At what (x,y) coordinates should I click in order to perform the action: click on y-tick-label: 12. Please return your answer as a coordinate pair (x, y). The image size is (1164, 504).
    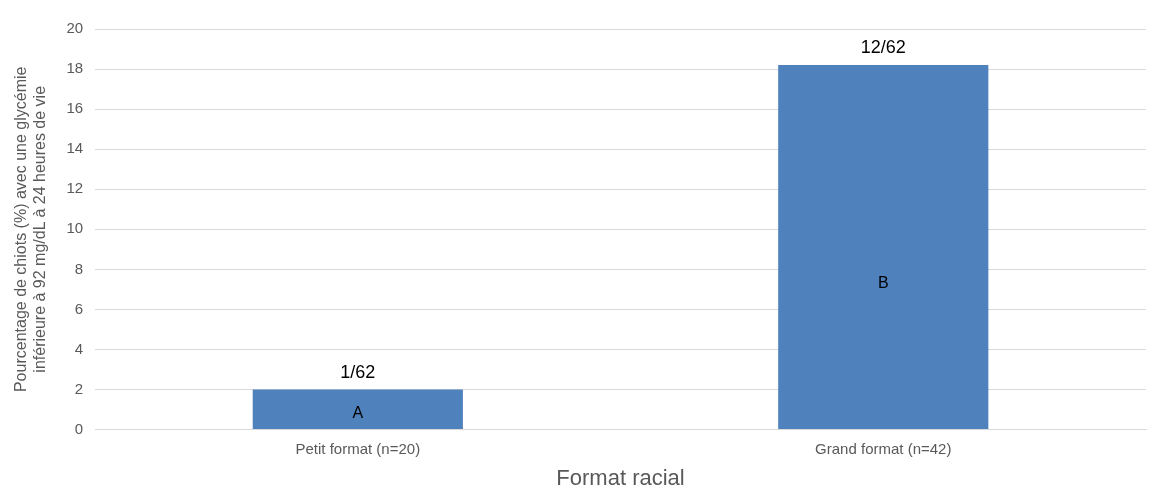
    Looking at the image, I should click on (75, 188).